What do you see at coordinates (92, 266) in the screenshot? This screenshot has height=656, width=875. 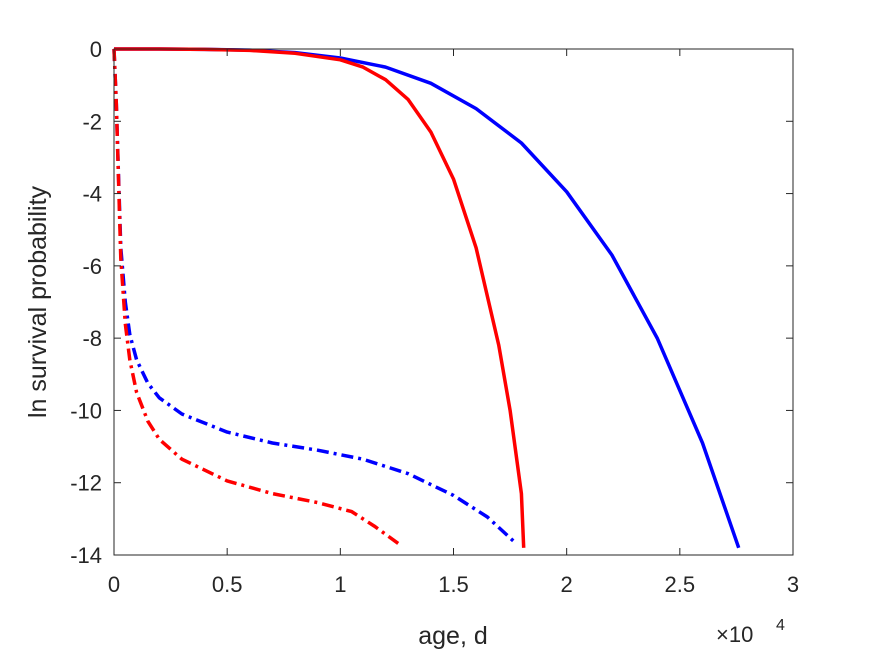 I see `y-tick-label: -6` at bounding box center [92, 266].